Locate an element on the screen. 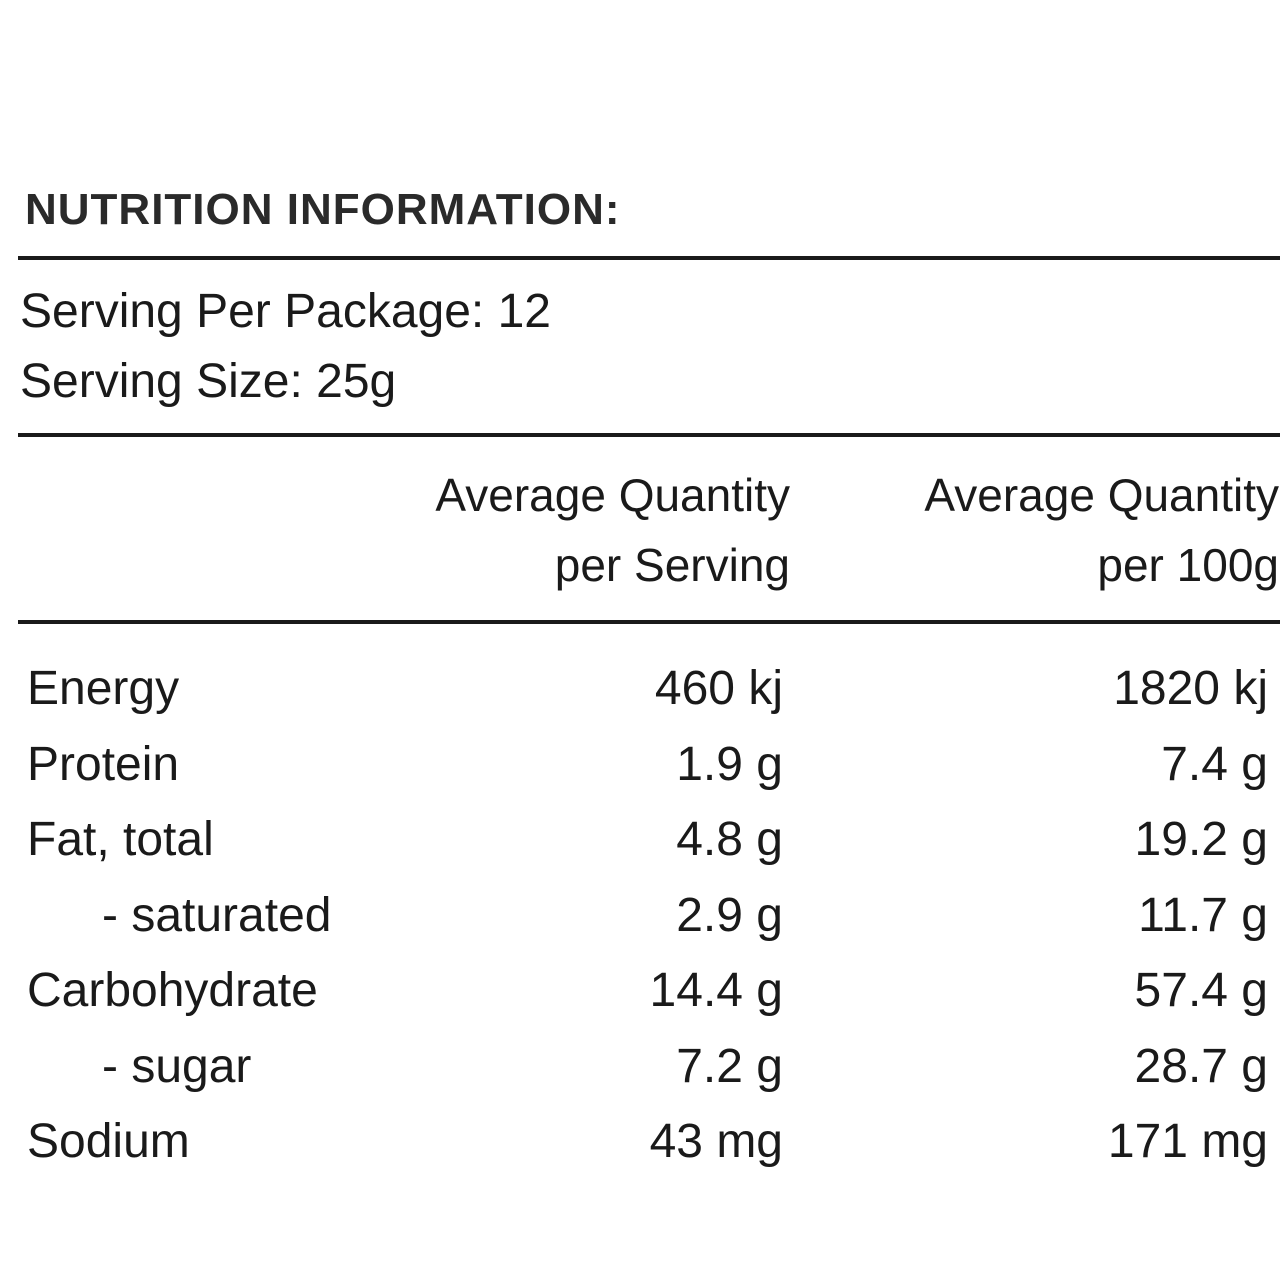 This screenshot has height=1280, width=1280. column-header: per Serving is located at coordinates (672, 565).